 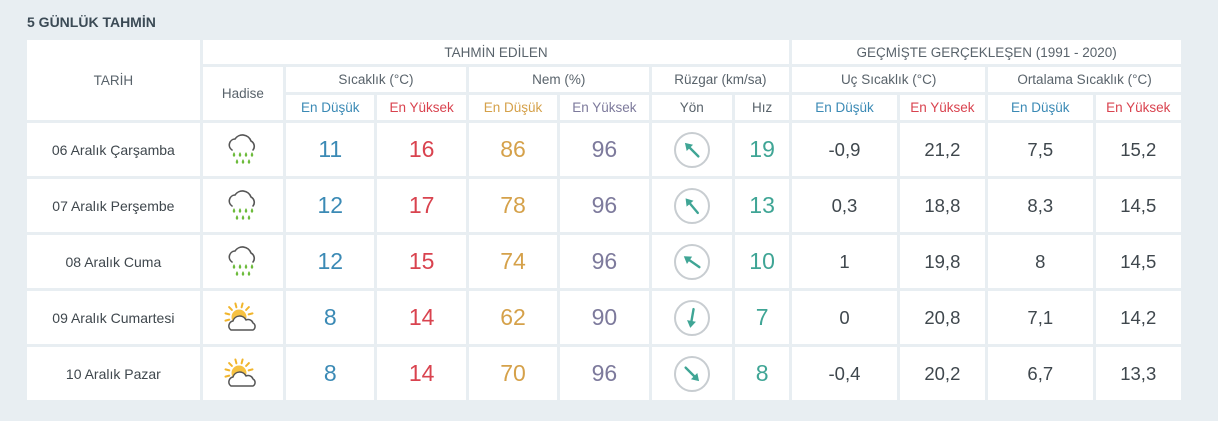 I want to click on average-low: 8, so click(x=1040, y=261).